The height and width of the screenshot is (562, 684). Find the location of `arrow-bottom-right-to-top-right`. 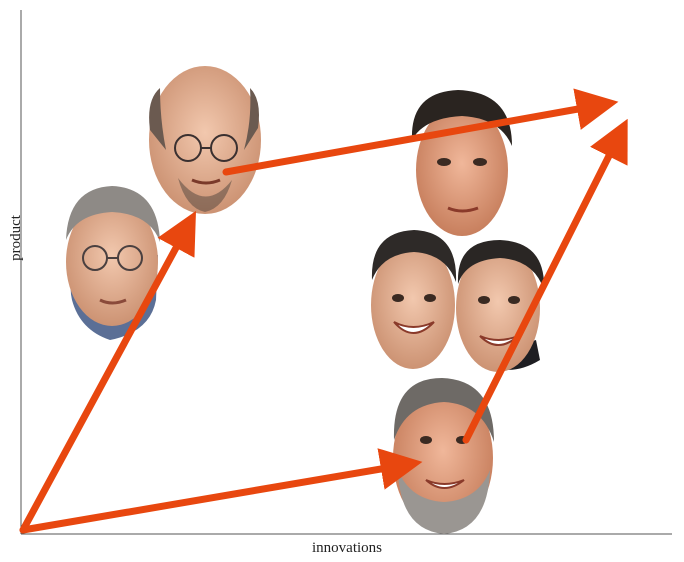

arrow-bottom-right-to-top-right is located at coordinates (545, 281).